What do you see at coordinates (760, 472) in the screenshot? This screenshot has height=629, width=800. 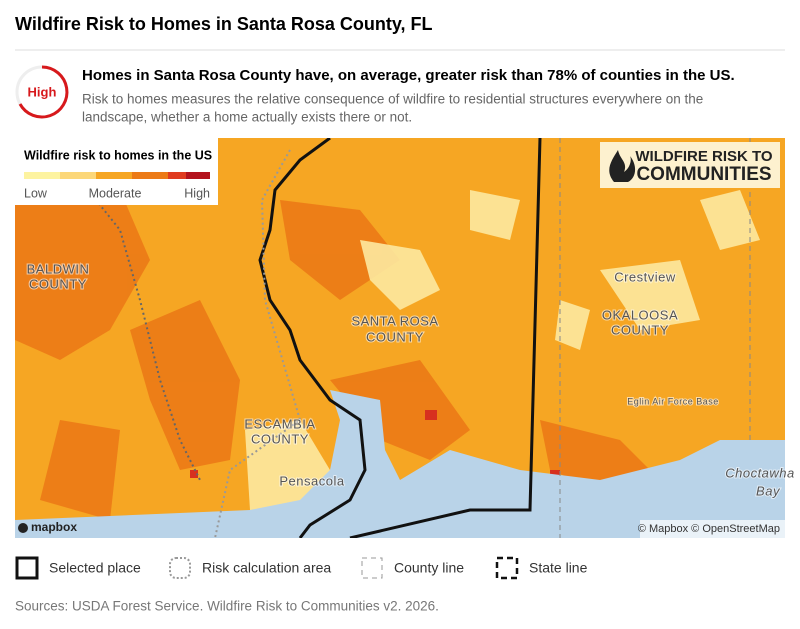 I see `map-label: Choctawha` at bounding box center [760, 472].